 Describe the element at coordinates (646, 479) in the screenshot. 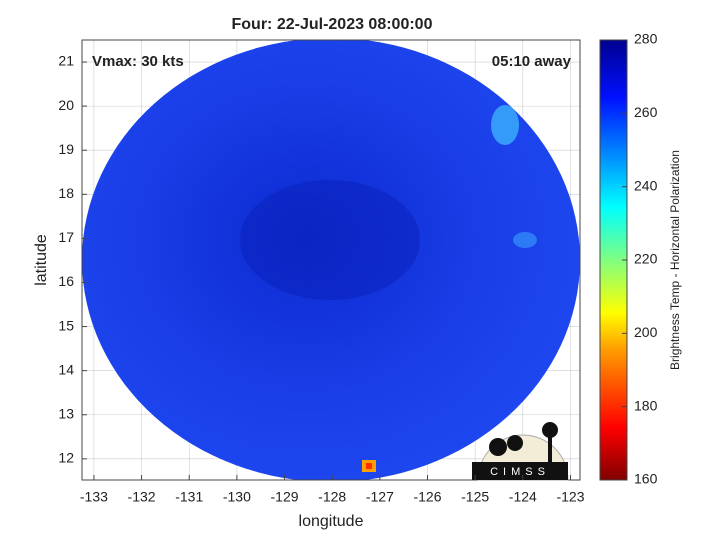

I see `colorbar-tick-label: 160` at that location.